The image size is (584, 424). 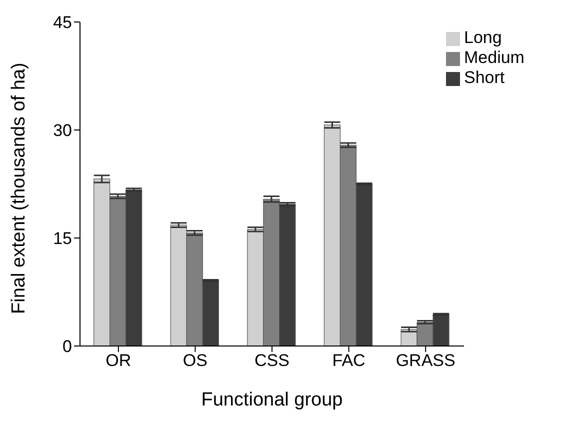 What do you see at coordinates (272, 399) in the screenshot?
I see `x-axis-title: Functional group` at bounding box center [272, 399].